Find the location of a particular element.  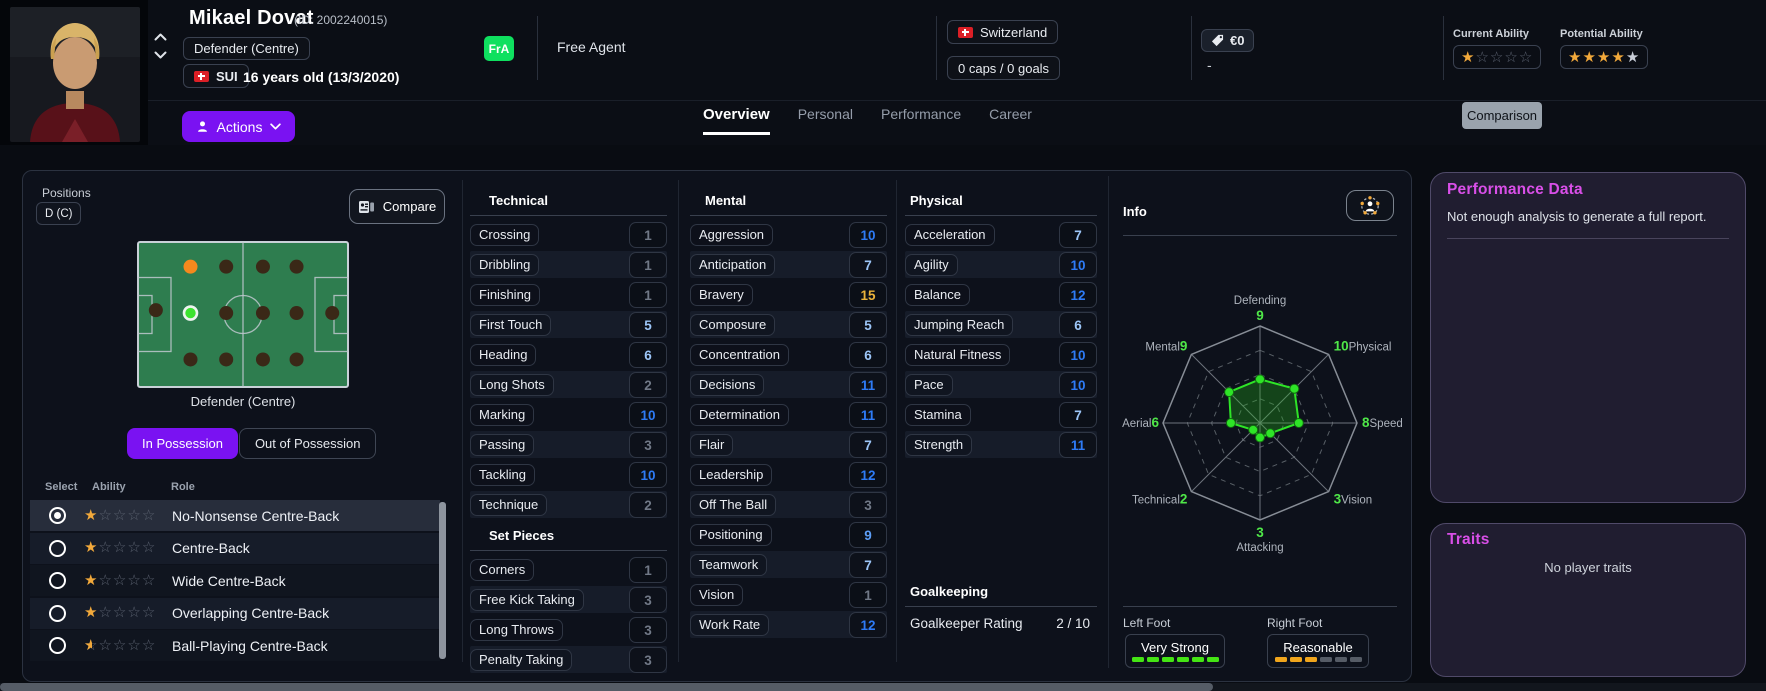

attribute-row: Balance 12 is located at coordinates (1001, 294).